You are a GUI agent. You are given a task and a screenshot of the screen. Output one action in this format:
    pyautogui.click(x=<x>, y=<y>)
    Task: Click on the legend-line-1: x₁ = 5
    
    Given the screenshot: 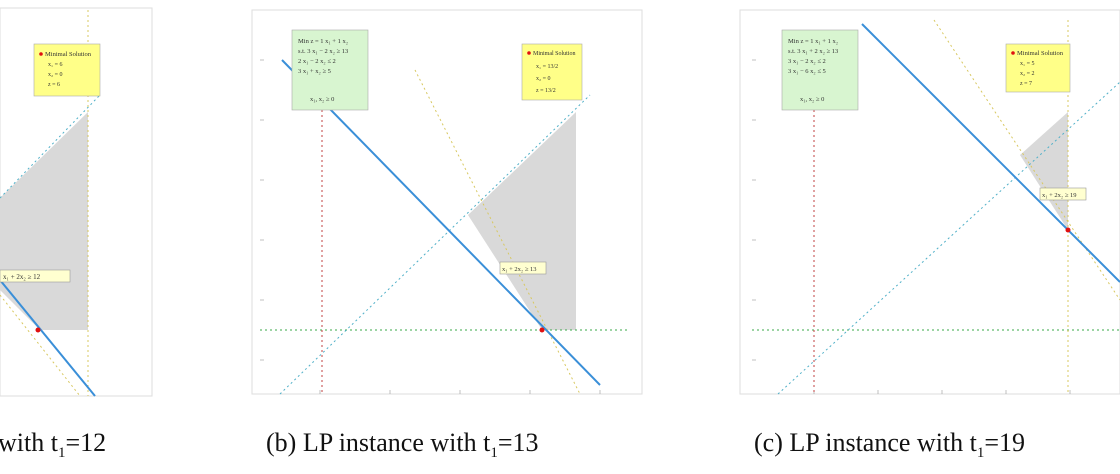 What is the action you would take?
    pyautogui.click(x=1027, y=64)
    